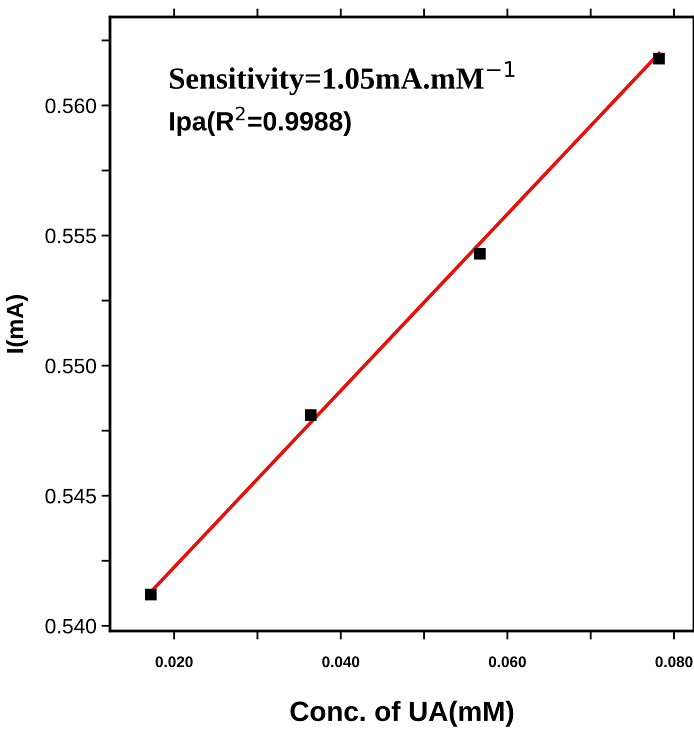 This screenshot has width=694, height=736. I want to click on annotation: Ipa(R$^{2}$=0.9988), so click(260, 121).